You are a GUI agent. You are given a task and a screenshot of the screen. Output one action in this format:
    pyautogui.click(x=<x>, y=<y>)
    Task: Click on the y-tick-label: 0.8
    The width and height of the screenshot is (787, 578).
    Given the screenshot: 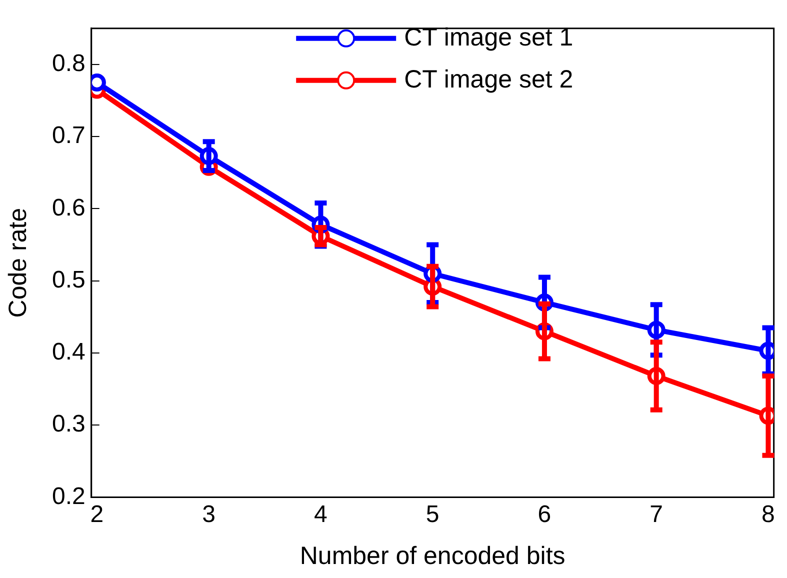 What is the action you would take?
    pyautogui.click(x=69, y=64)
    